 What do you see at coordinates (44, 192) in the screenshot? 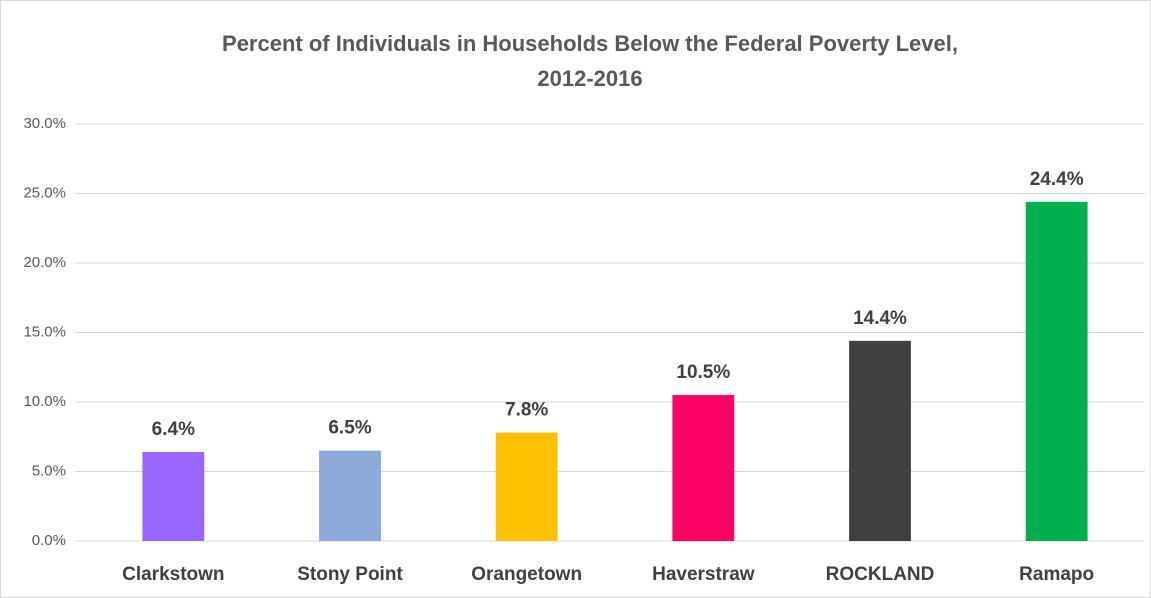
I see `y-tick-label: 25.0%` at bounding box center [44, 192].